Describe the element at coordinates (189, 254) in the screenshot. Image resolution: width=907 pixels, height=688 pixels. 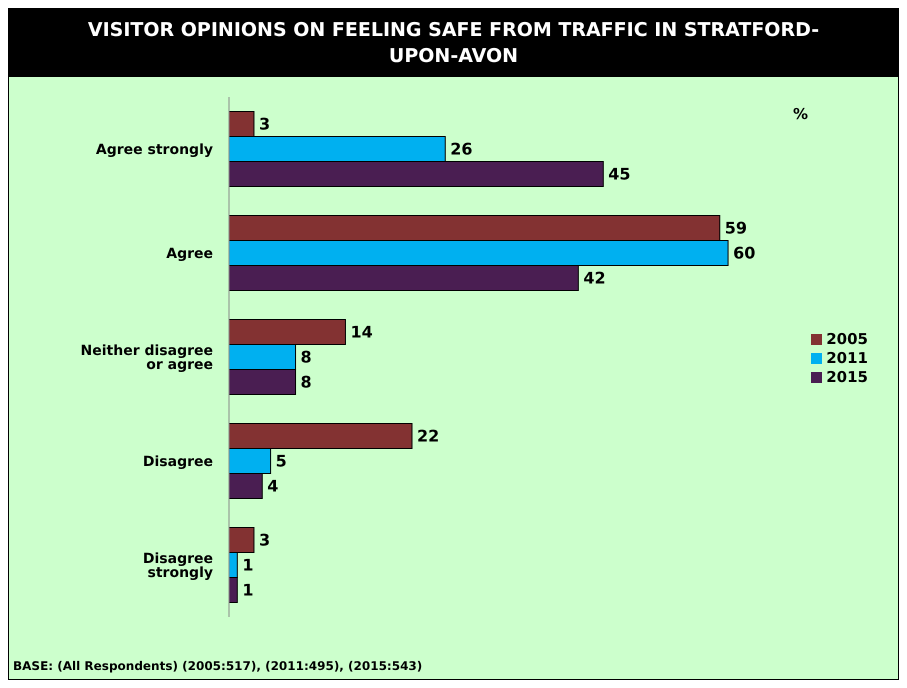
I see `y-tick-label: Agree` at that location.